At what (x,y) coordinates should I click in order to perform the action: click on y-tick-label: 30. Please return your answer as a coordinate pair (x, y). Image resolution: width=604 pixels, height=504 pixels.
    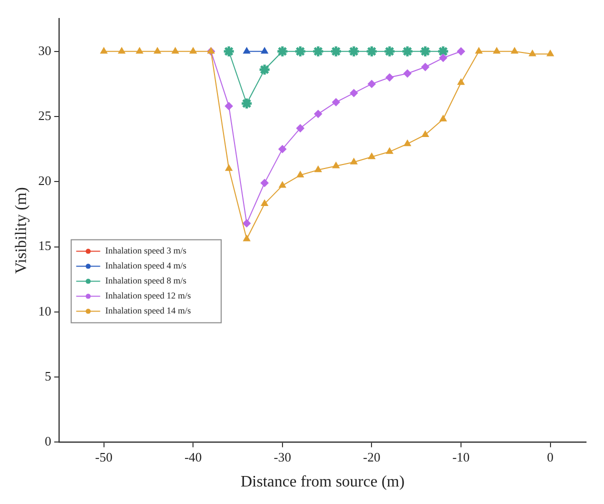
    Looking at the image, I should click on (45, 50).